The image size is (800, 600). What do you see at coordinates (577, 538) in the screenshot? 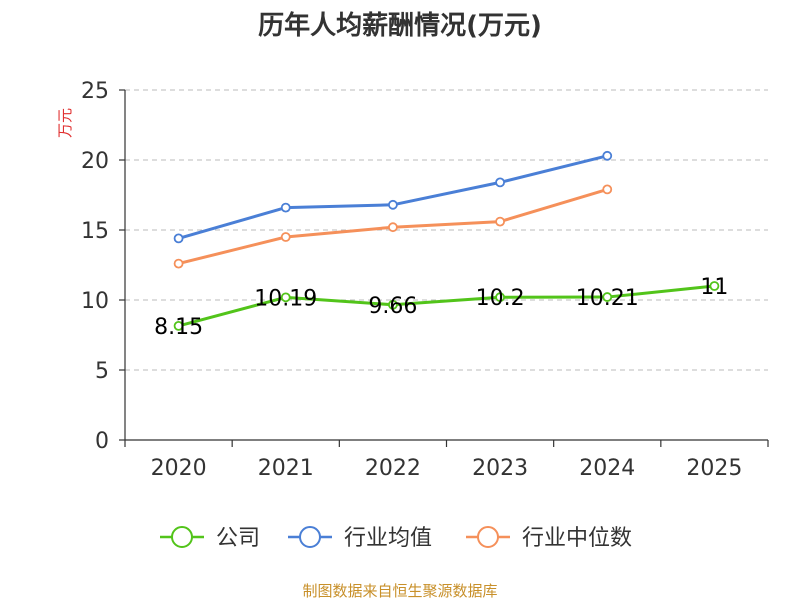
I see `legend-label: 行业中位数` at bounding box center [577, 538].